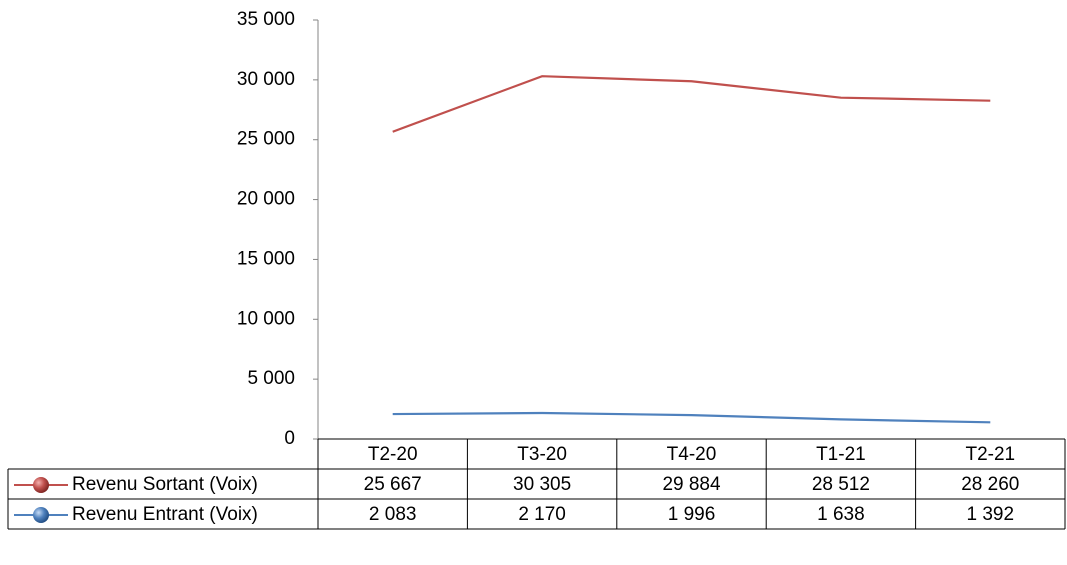 The width and height of the screenshot is (1067, 565). Describe the element at coordinates (692, 454) in the screenshot. I see `x-tick-label: T4-20` at that location.